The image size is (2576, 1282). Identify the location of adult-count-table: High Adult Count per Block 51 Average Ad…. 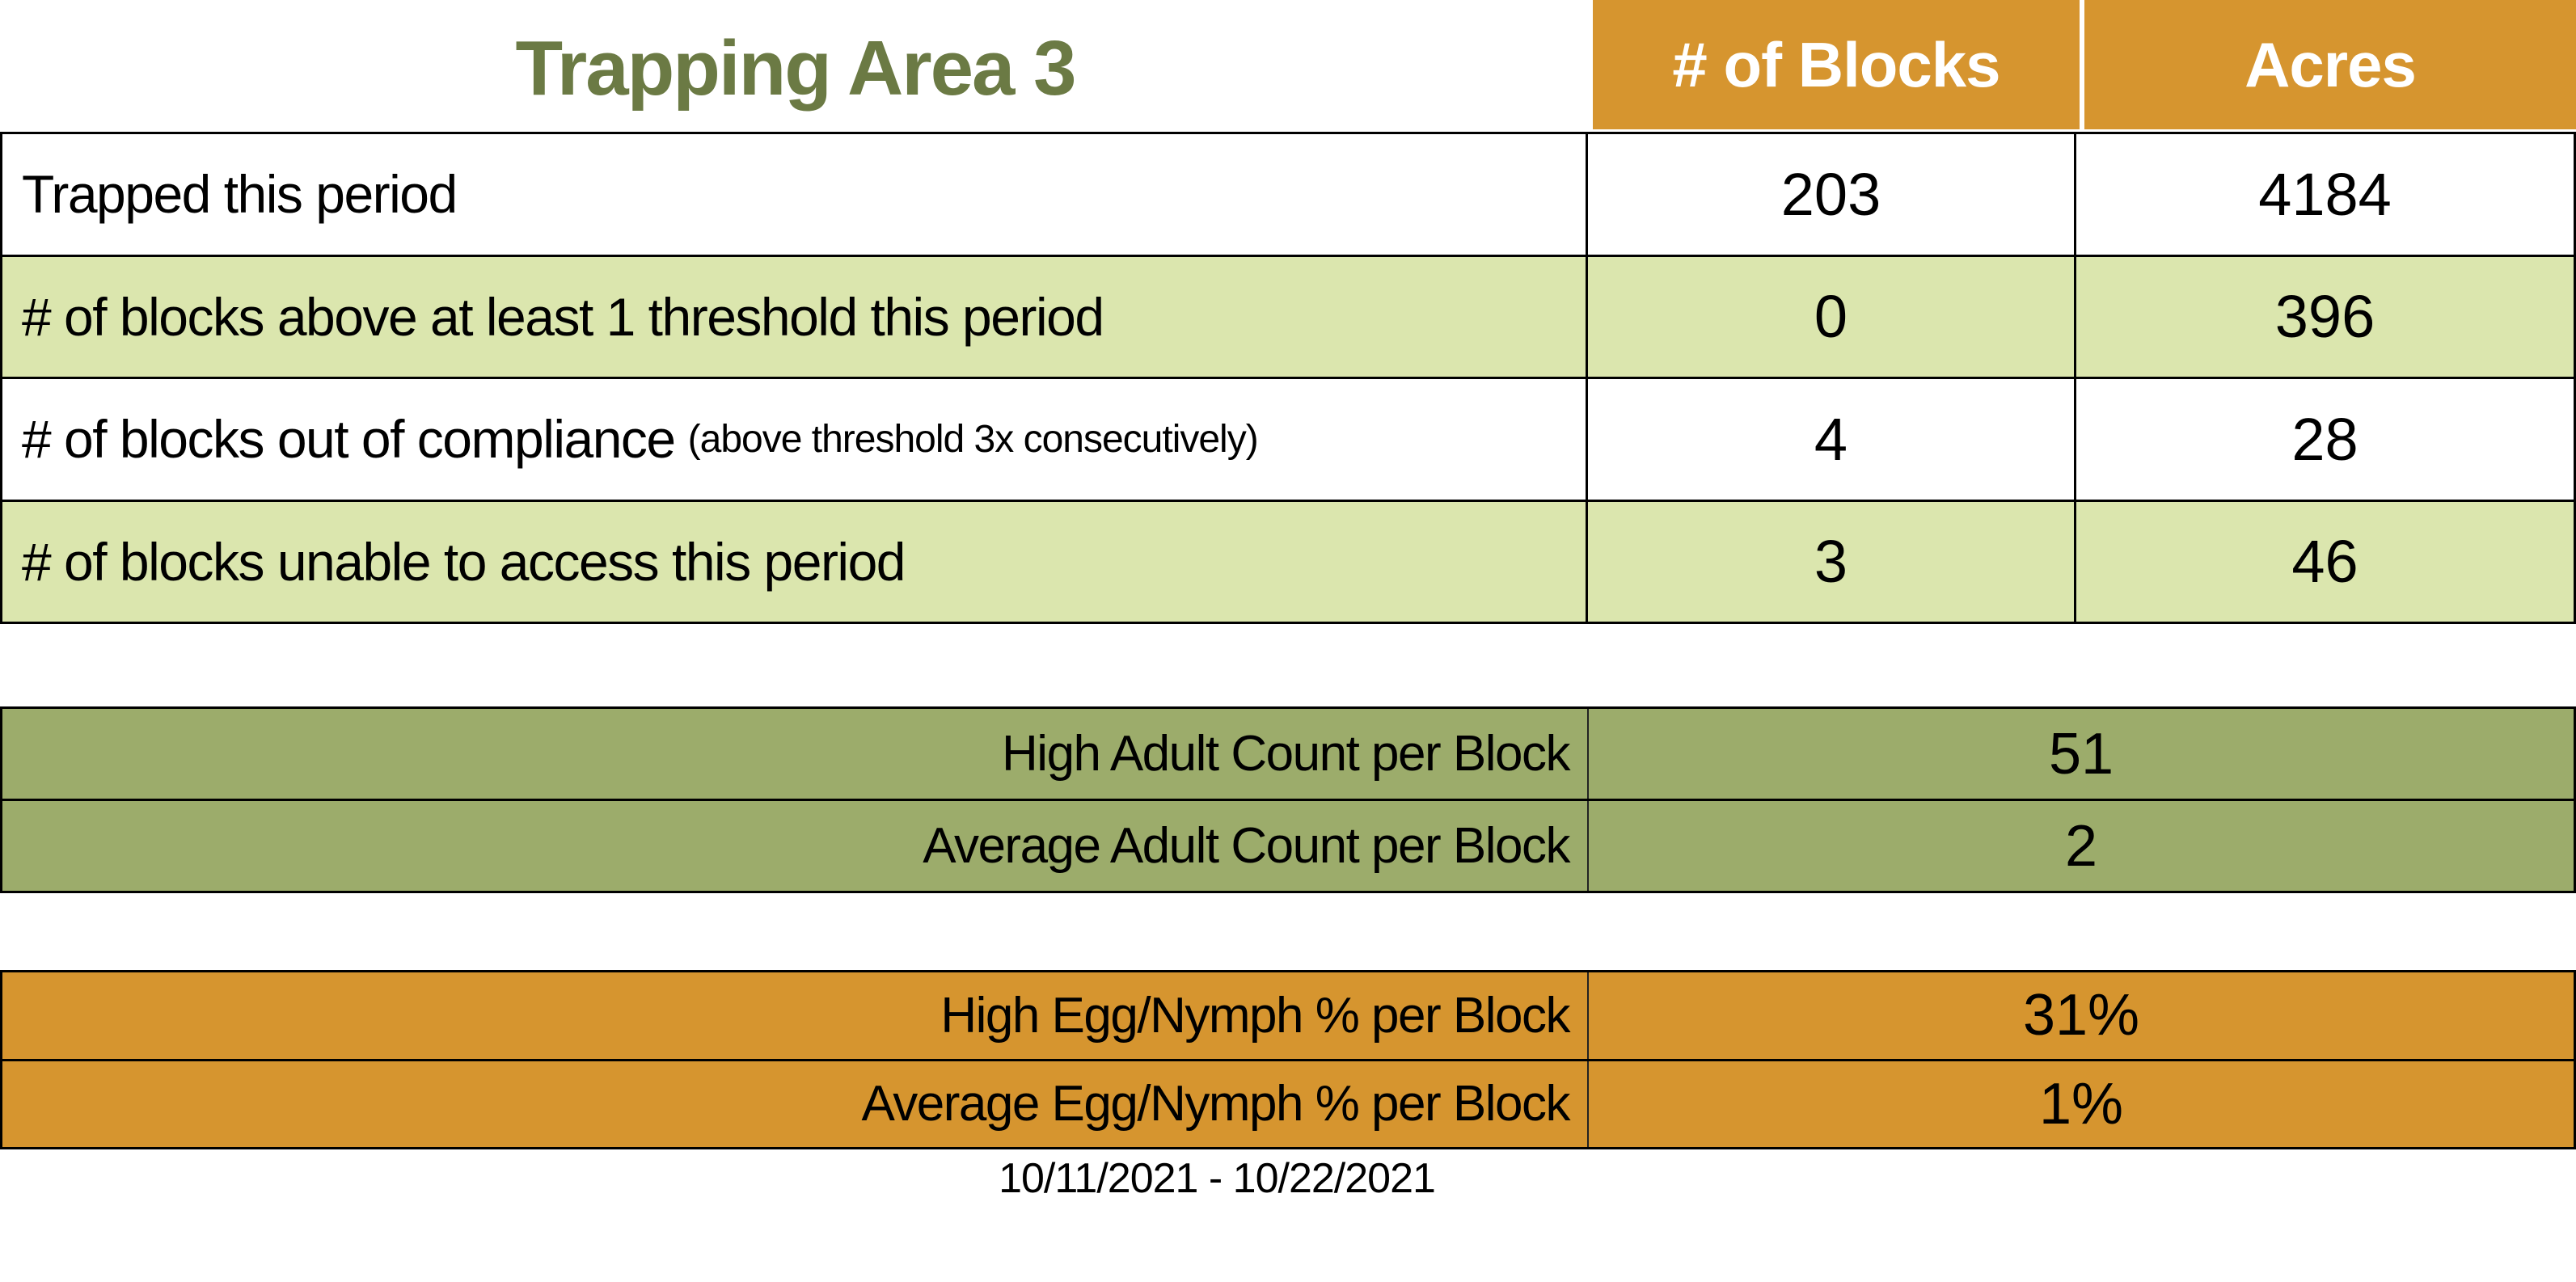
(1288, 799).